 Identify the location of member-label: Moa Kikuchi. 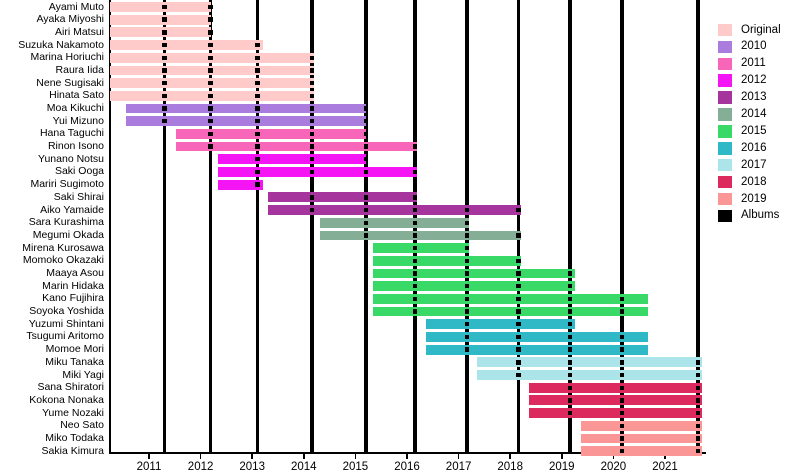
(75, 108).